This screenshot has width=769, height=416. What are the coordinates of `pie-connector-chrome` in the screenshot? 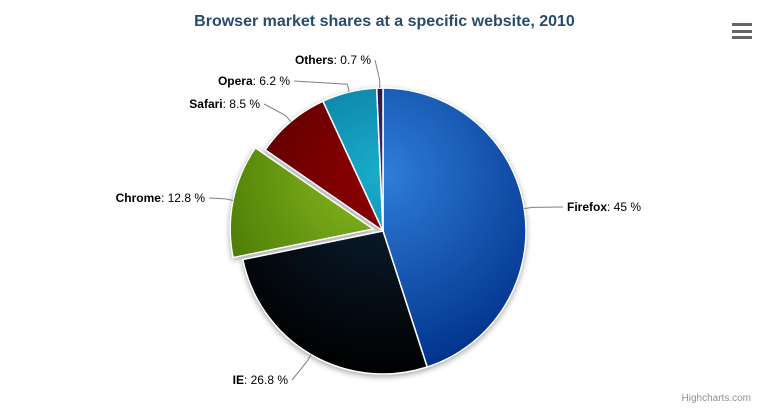 It's located at (221, 199).